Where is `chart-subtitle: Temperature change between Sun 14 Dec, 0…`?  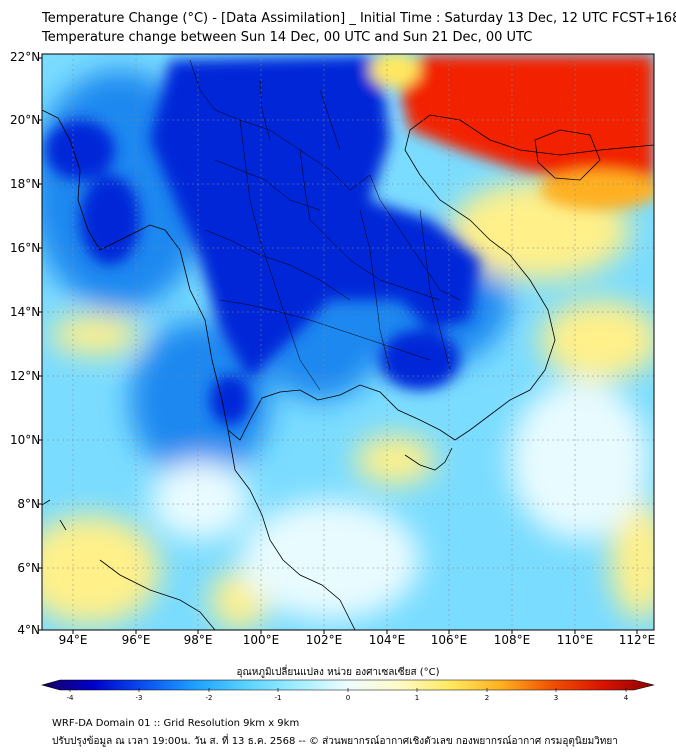 chart-subtitle: Temperature change between Sun 14 Dec, 0… is located at coordinates (287, 37).